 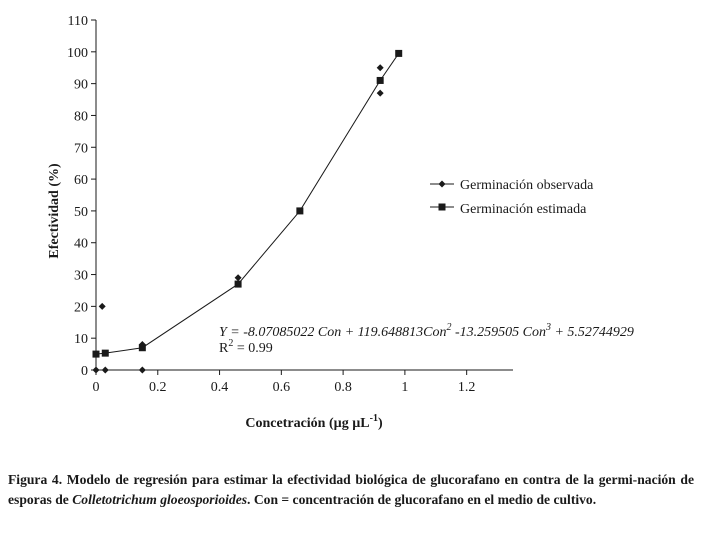 I want to click on caption-species: Colletotrichum gloeosporioides, so click(x=160, y=499).